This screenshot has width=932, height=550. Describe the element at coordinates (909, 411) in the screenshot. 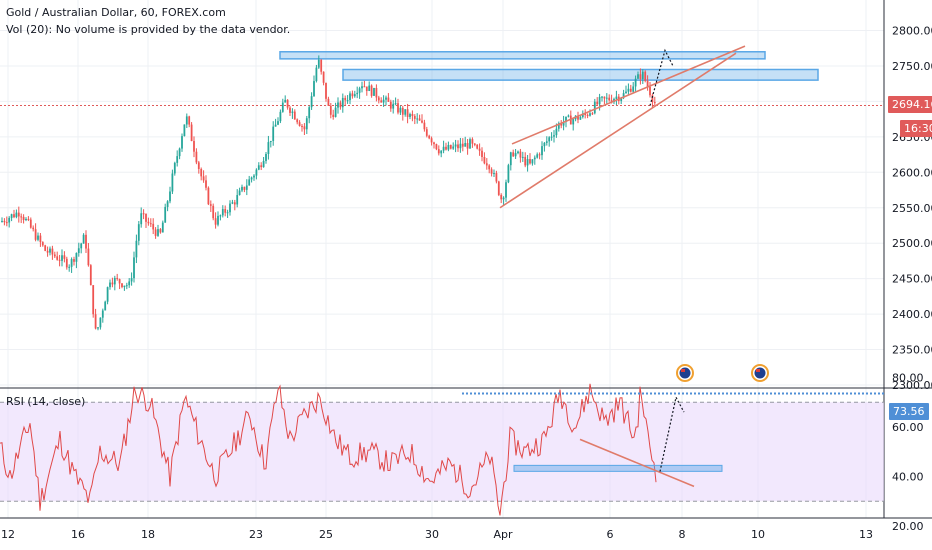

I see `rsi-value-badge: 73.56` at that location.